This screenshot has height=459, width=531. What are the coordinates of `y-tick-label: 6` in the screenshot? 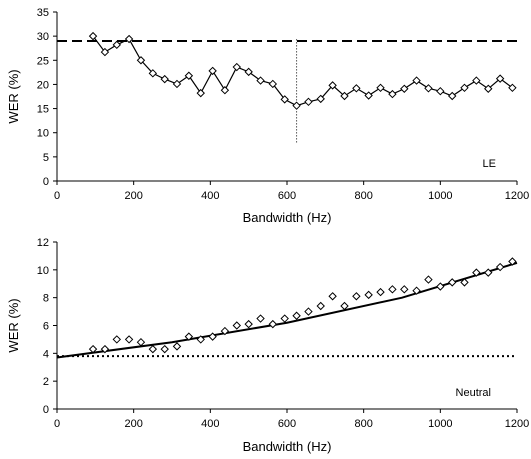 It's located at (46, 327).